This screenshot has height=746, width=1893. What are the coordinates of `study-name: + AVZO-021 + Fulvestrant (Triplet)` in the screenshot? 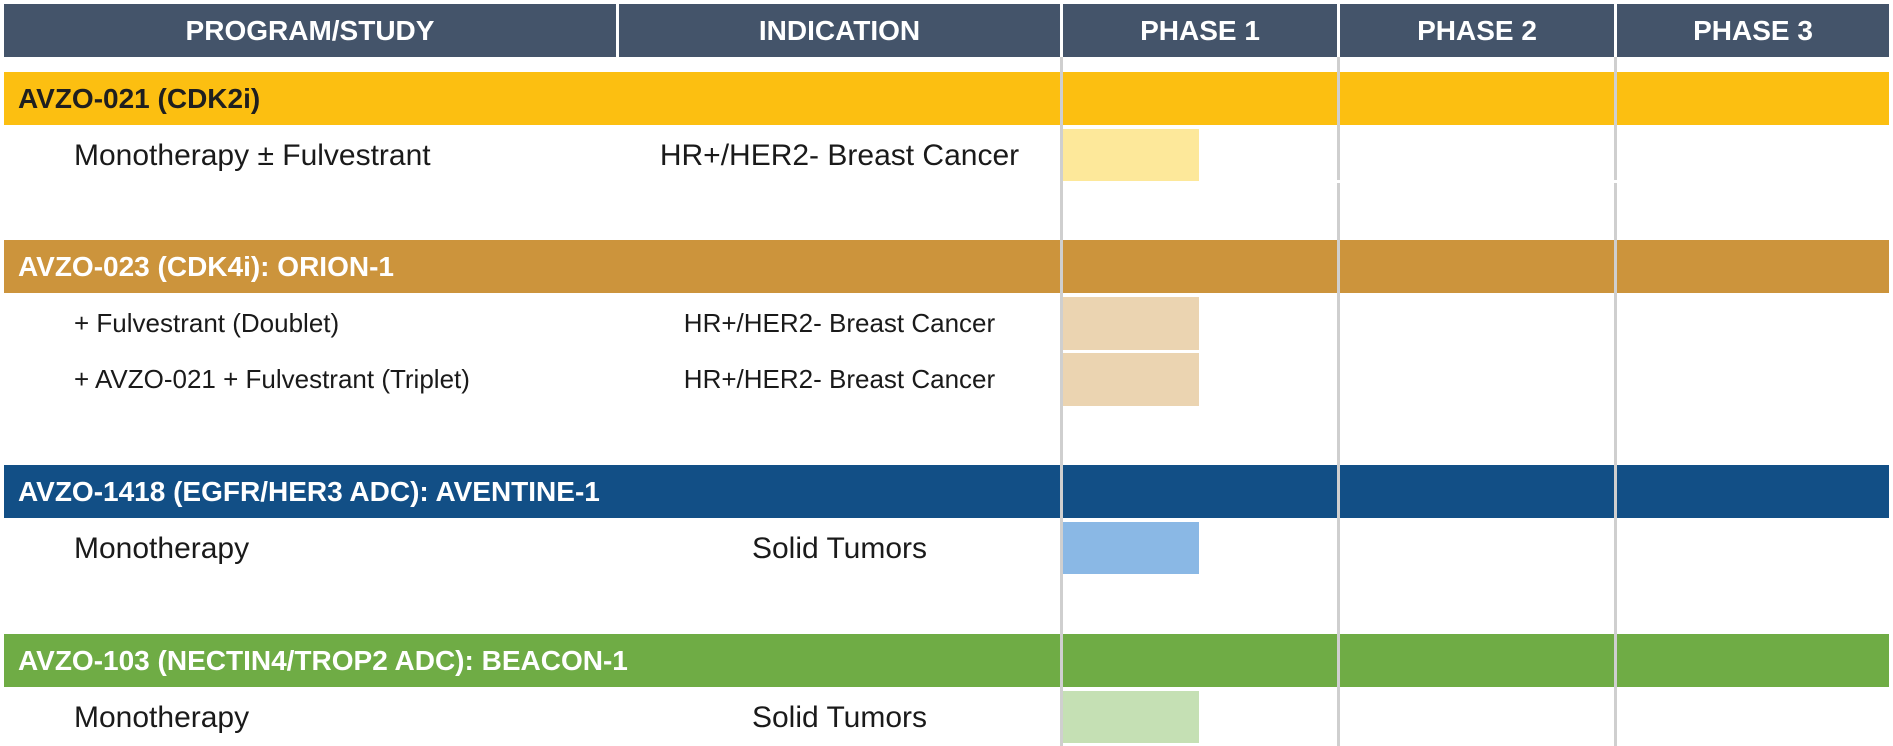 It's located at (272, 379).